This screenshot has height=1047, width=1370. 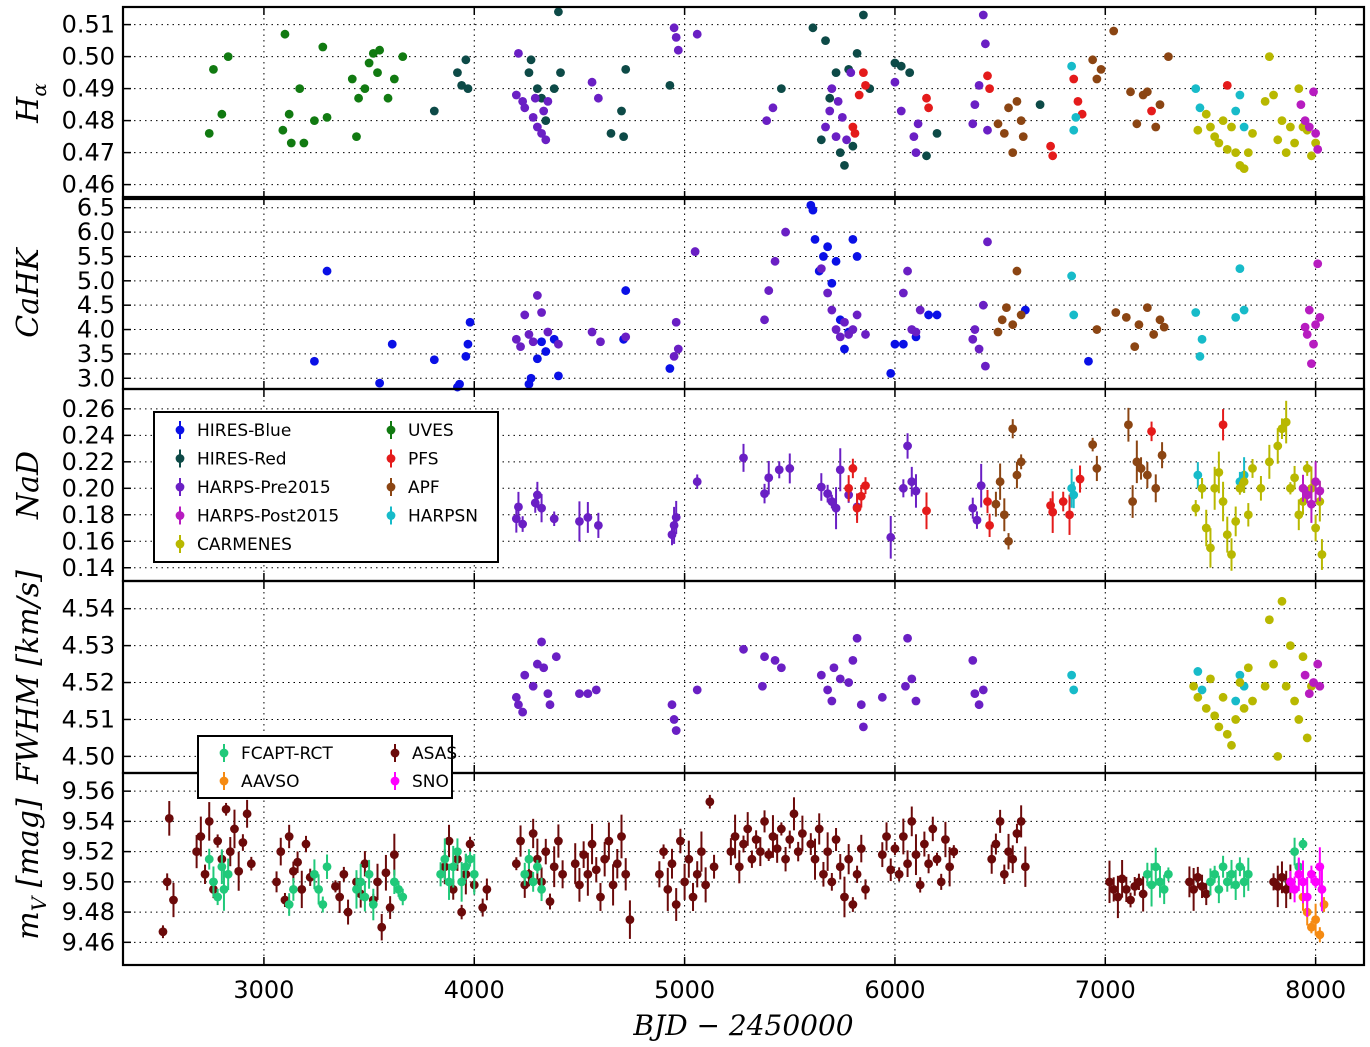 I want to click on y-tick-label: 9.54, so click(x=88, y=821).